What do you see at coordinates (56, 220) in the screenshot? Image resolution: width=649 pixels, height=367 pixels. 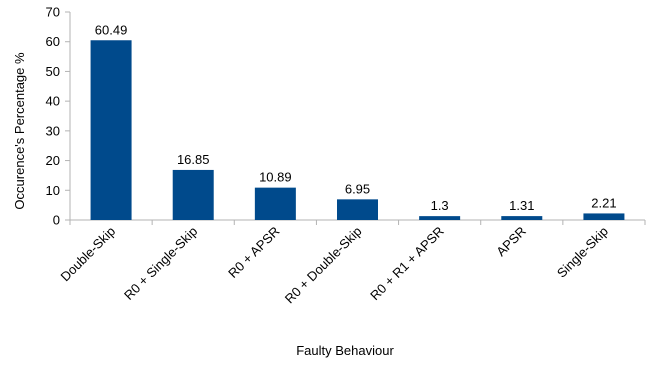 I see `y-tick-label: 0` at bounding box center [56, 220].